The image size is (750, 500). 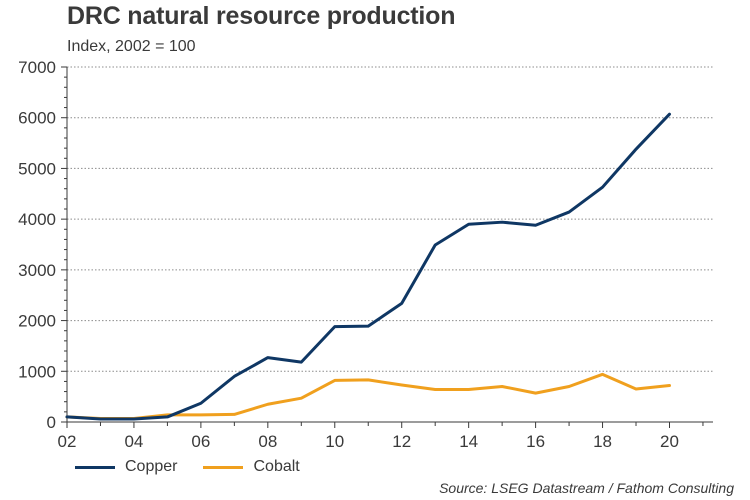 I want to click on y-tick-label-1000: 1000, so click(x=37, y=371).